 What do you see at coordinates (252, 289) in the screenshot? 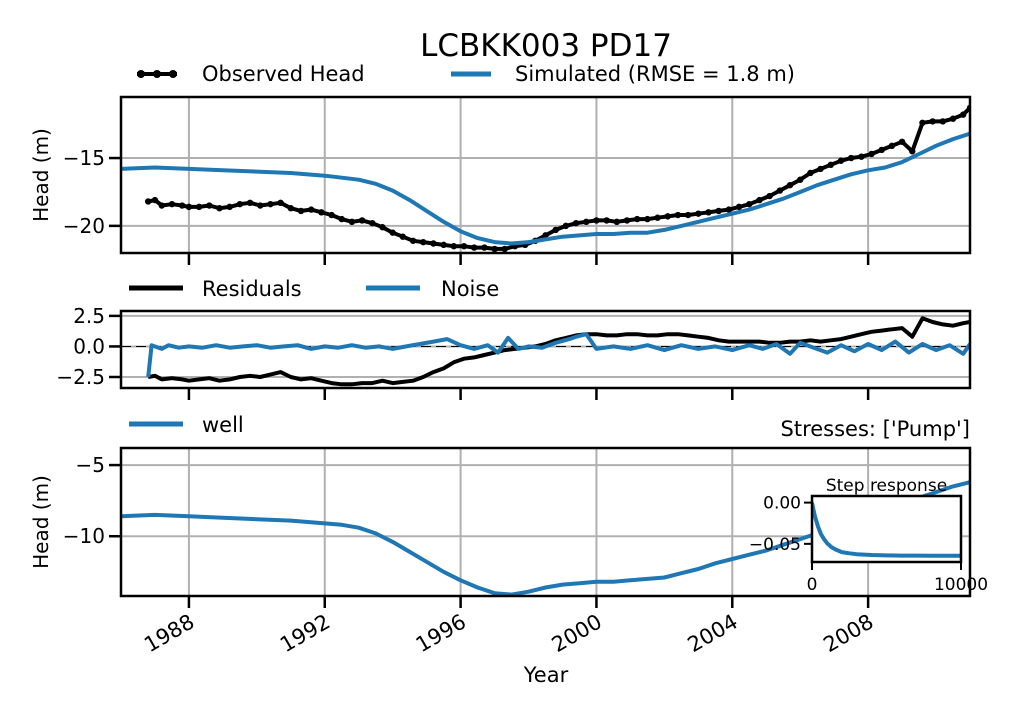
I see `legend-label-residuals: Residuals` at bounding box center [252, 289].